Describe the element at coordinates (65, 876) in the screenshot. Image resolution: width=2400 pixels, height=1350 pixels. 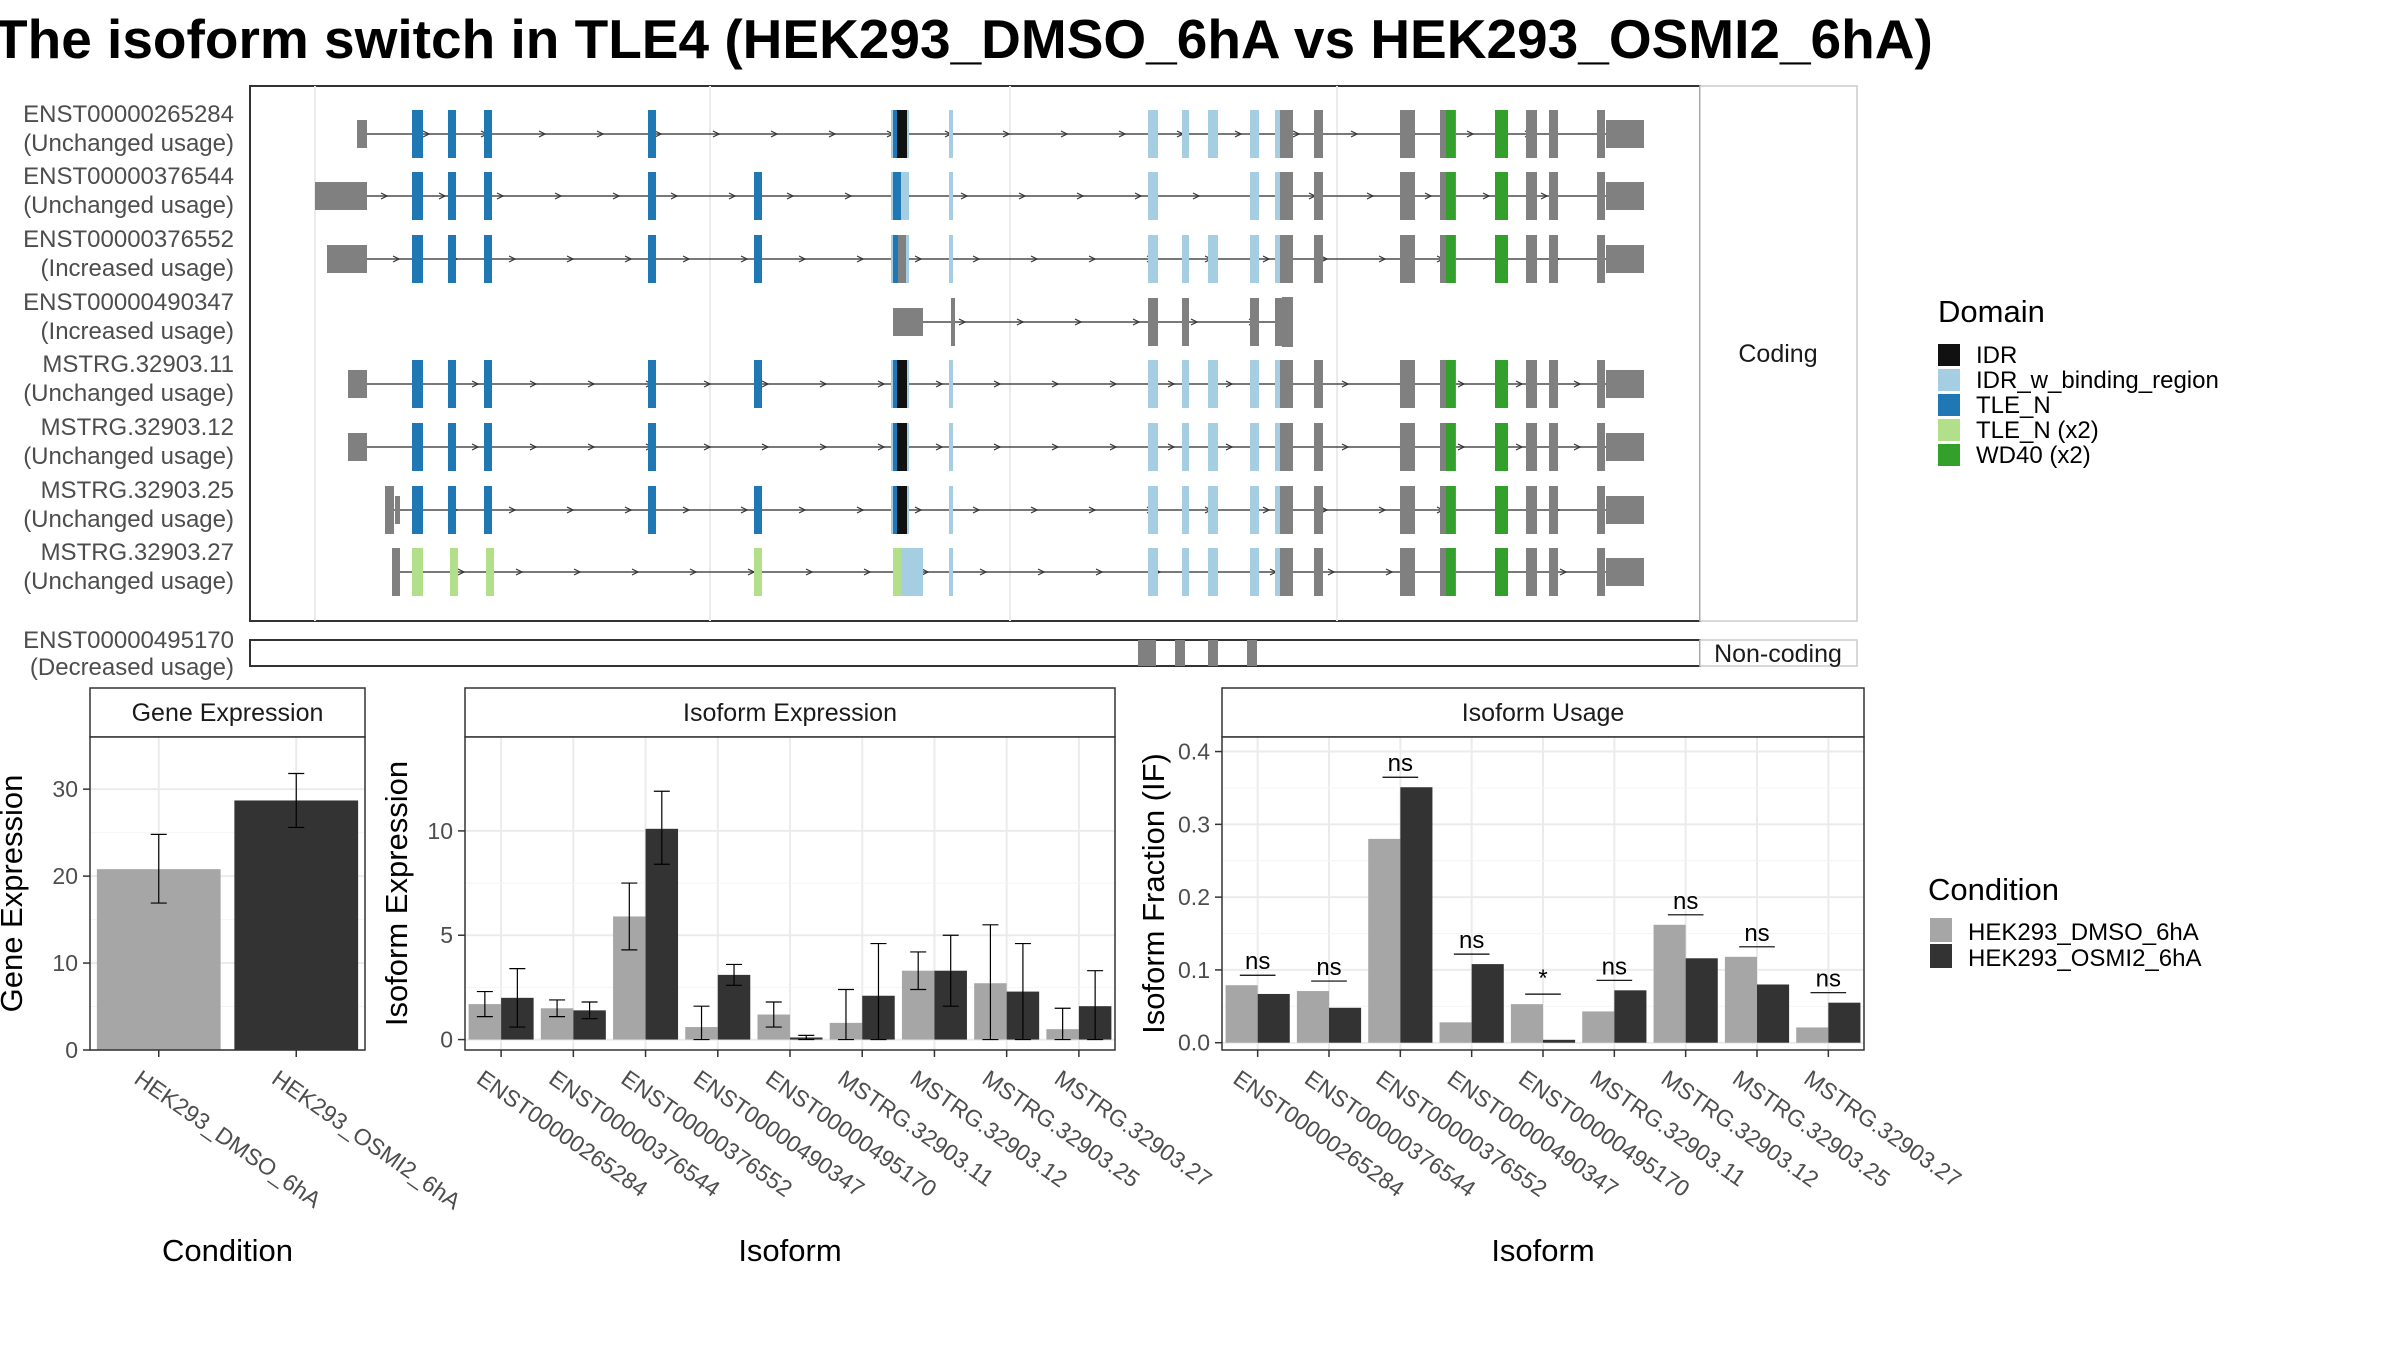
I see `y-tick-label: 20` at that location.